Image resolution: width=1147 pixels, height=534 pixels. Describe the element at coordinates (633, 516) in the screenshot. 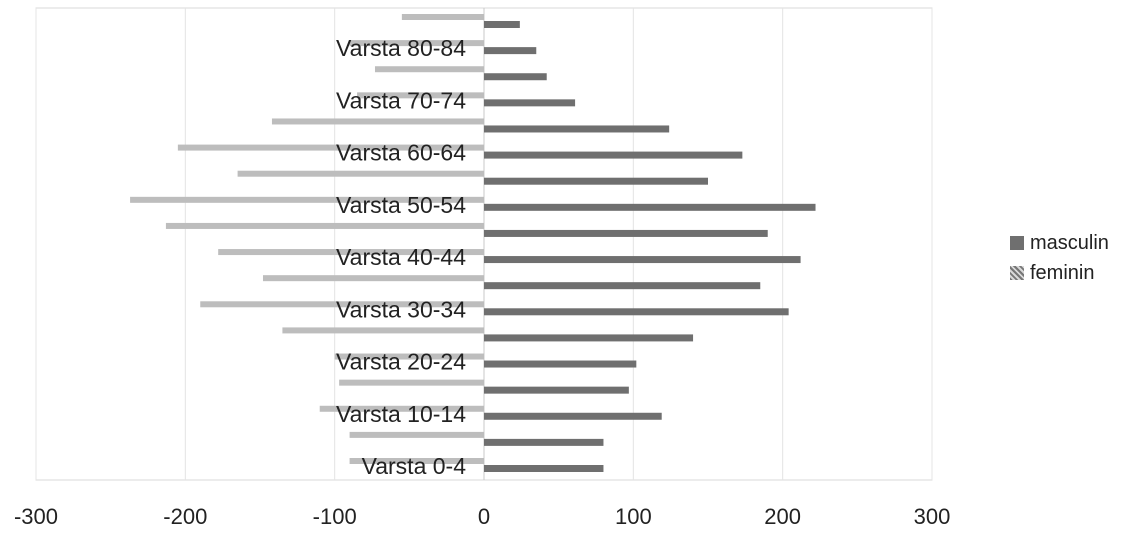

I see `x-tick-label: 100` at that location.